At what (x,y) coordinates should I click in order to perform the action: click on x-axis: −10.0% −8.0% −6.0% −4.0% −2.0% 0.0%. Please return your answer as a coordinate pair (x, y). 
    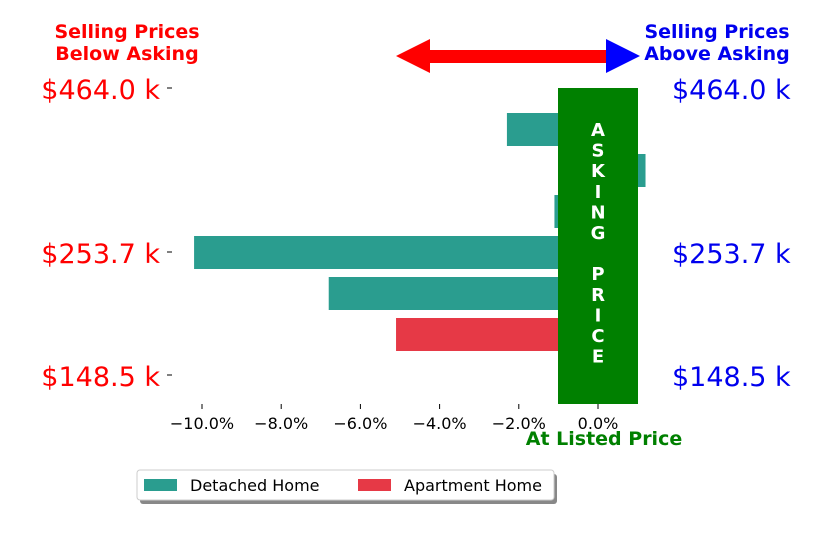
    Looking at the image, I should click on (394, 418).